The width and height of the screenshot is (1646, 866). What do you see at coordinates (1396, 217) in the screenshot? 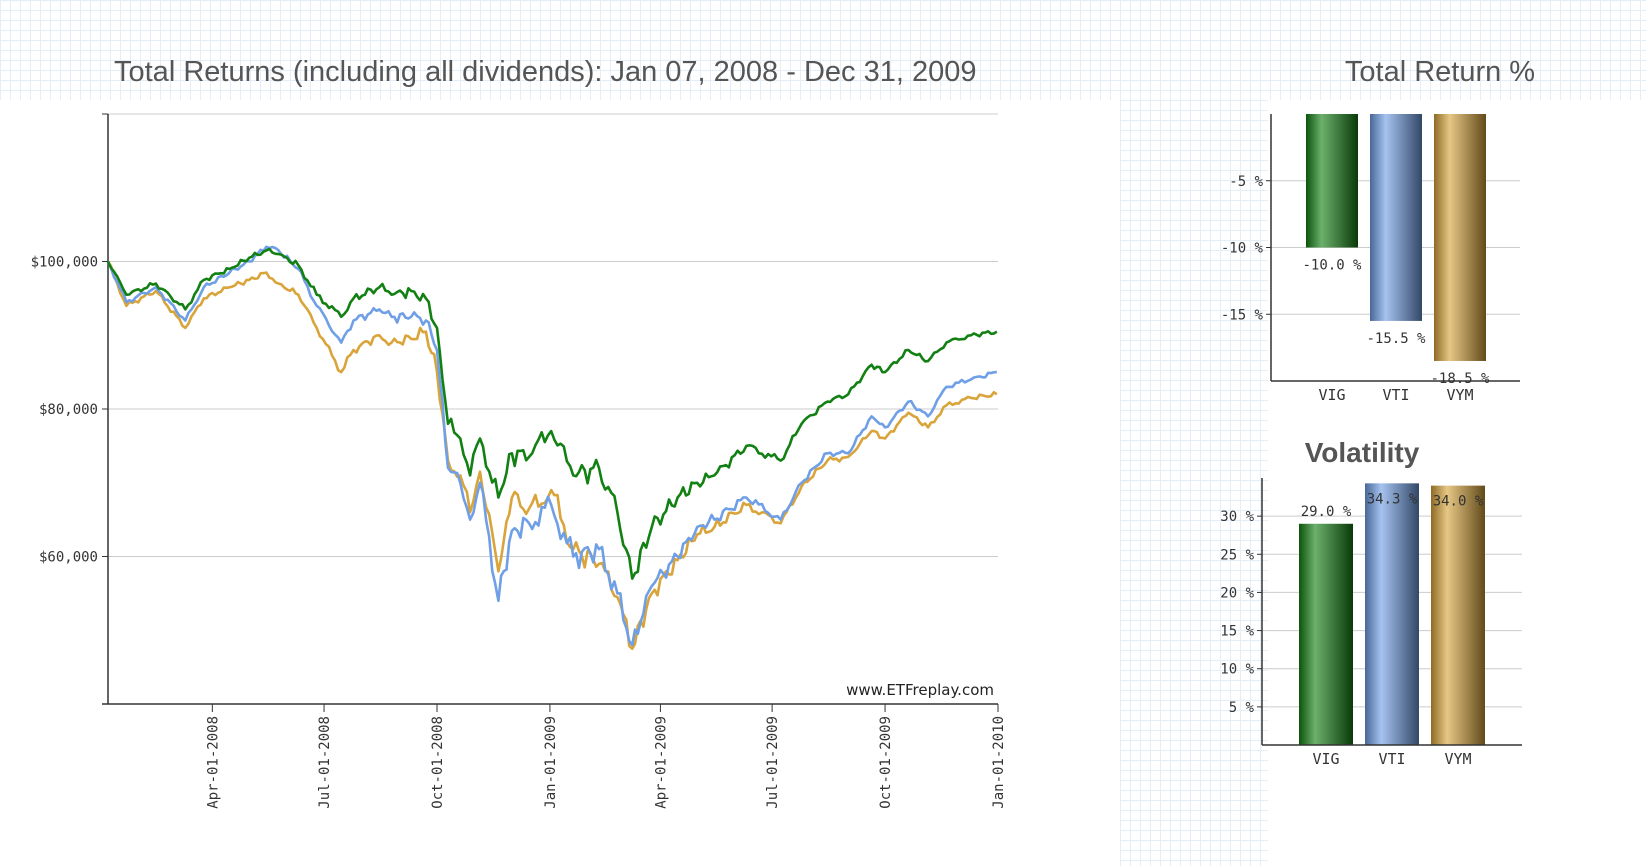
I see `return-bar-vti` at bounding box center [1396, 217].